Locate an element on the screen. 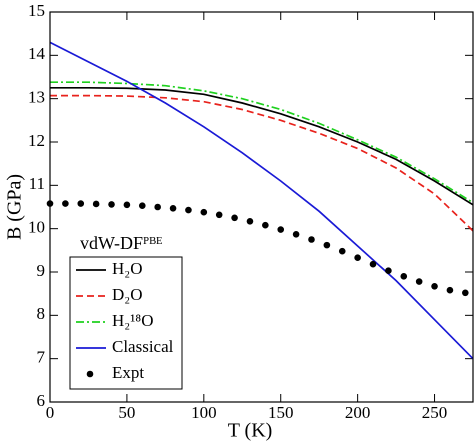  legend-label: Classical is located at coordinates (143, 346).